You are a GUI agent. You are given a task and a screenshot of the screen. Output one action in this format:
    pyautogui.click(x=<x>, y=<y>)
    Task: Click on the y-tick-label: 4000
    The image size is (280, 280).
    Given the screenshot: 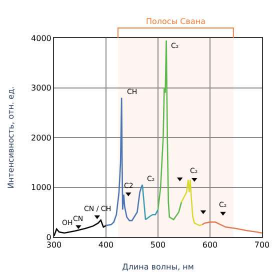 What is the action you would take?
    pyautogui.click(x=41, y=38)
    